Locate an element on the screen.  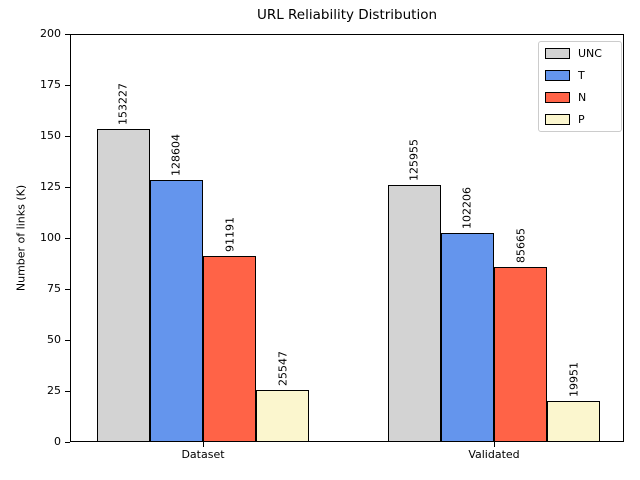
legend-swatch-n is located at coordinates (557, 97).